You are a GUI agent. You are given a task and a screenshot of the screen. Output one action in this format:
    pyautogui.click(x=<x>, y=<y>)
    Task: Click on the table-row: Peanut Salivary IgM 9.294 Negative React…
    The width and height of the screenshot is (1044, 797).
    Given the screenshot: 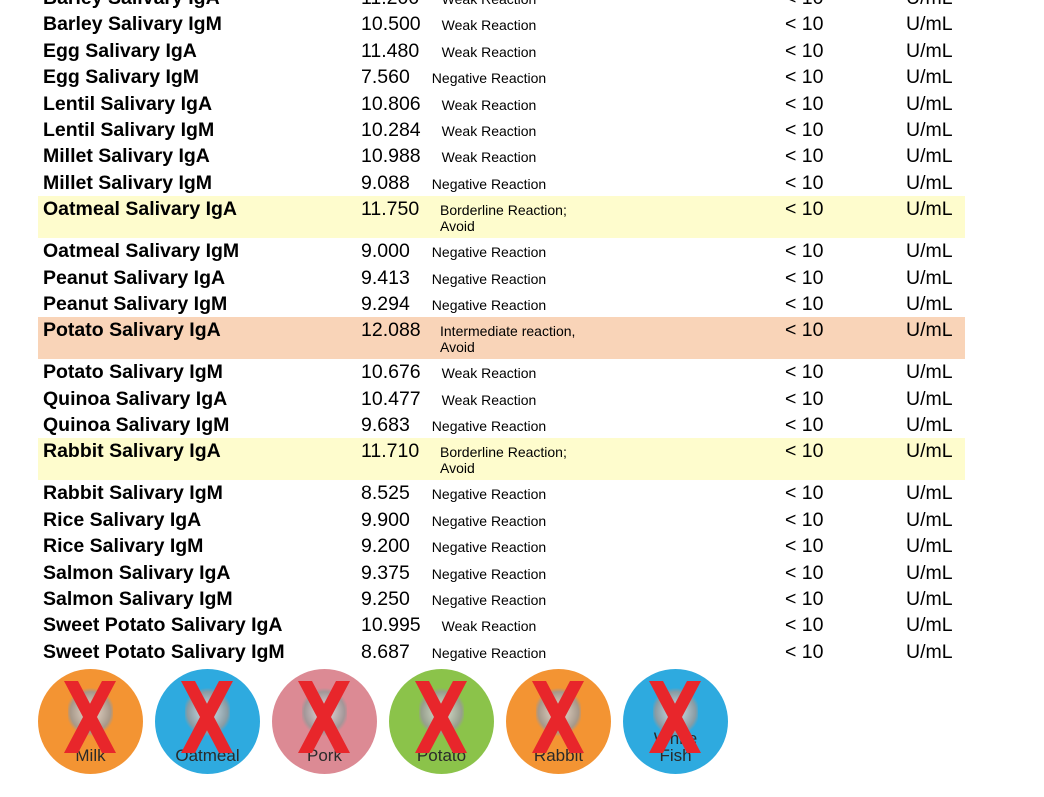 What is the action you would take?
    pyautogui.click(x=522, y=304)
    